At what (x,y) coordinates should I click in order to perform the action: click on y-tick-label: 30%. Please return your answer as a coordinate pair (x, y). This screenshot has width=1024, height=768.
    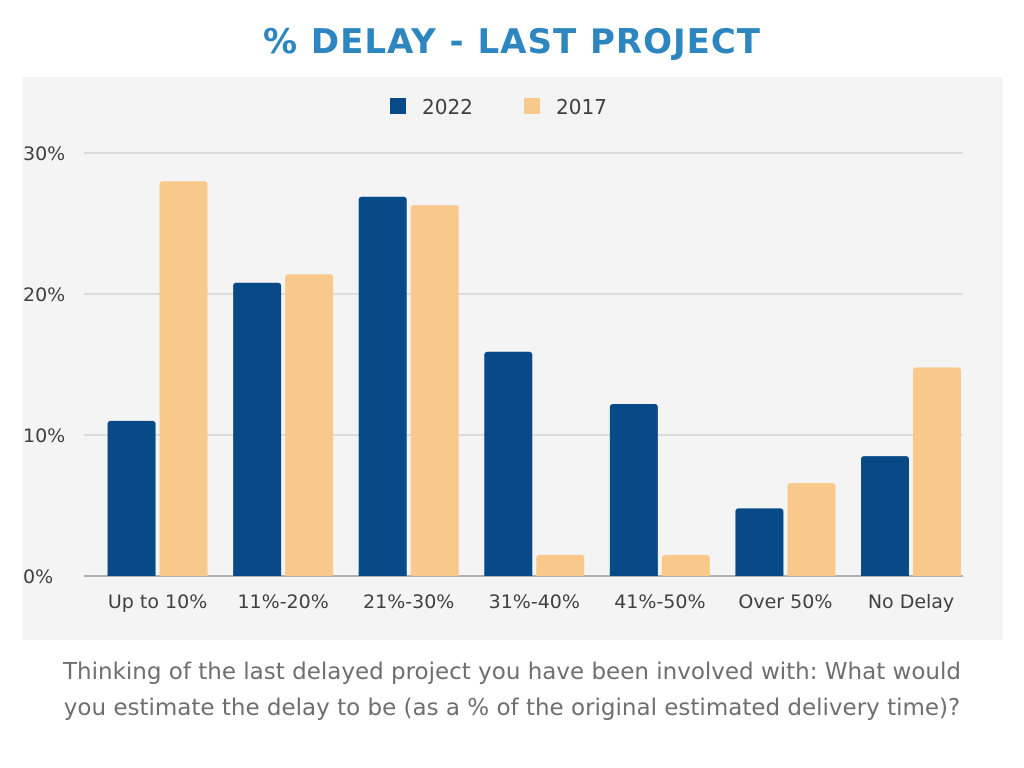
    Looking at the image, I should click on (44, 154).